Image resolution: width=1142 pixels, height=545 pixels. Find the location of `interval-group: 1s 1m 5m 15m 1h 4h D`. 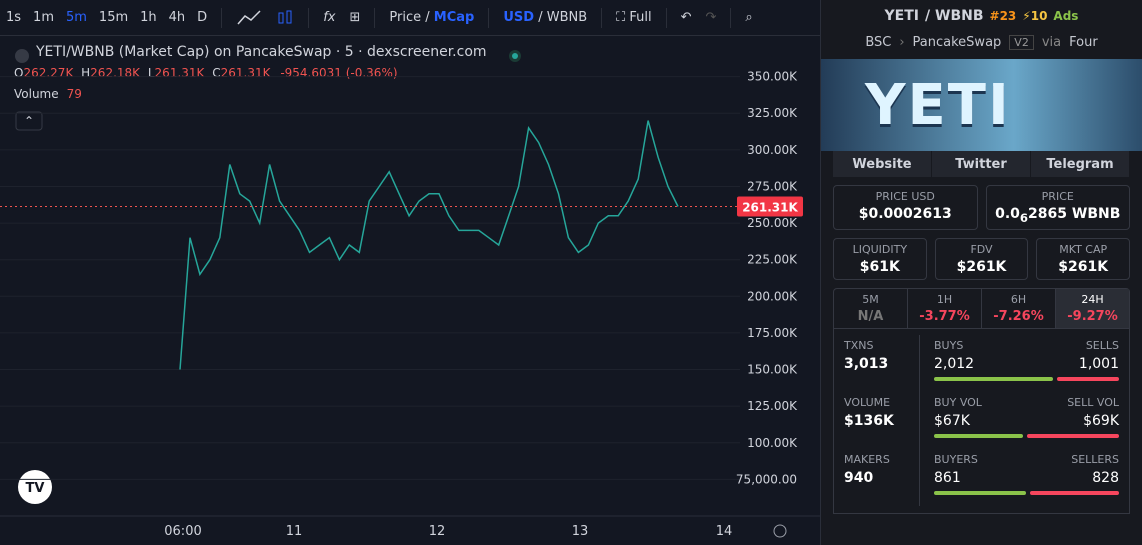

interval-group: 1s 1m 5m 15m 1h 4h D is located at coordinates (106, 17).